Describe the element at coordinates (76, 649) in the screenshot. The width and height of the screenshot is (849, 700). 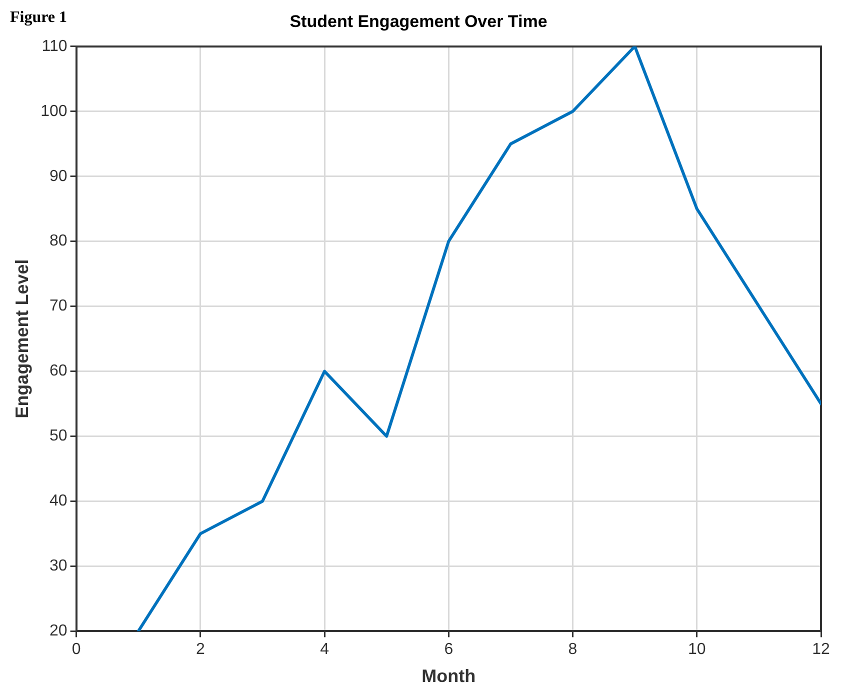
I see `x-tick-label: 0` at that location.